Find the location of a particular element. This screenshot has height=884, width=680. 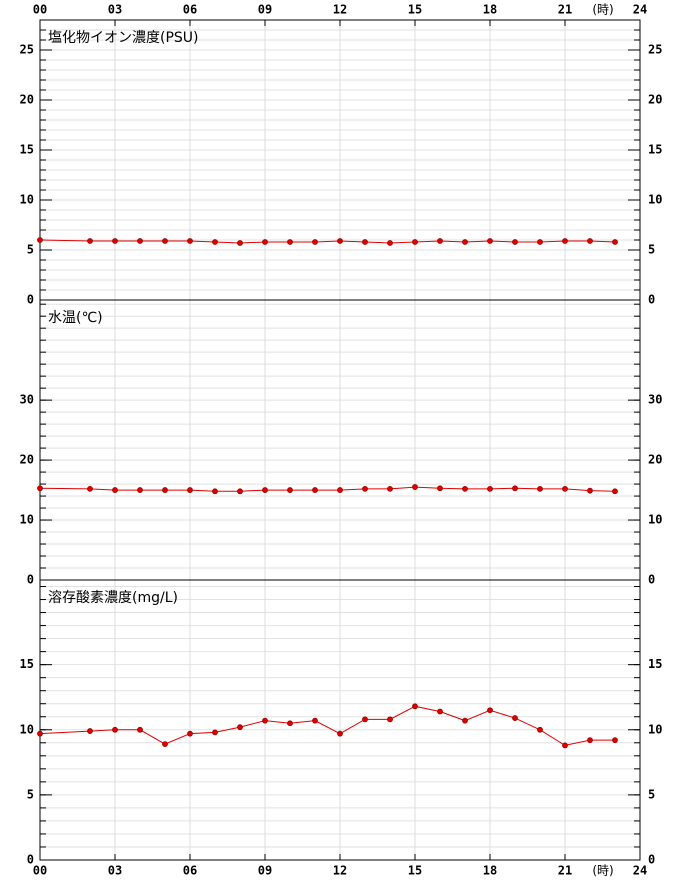

x-tick-label: 24 is located at coordinates (640, 871).